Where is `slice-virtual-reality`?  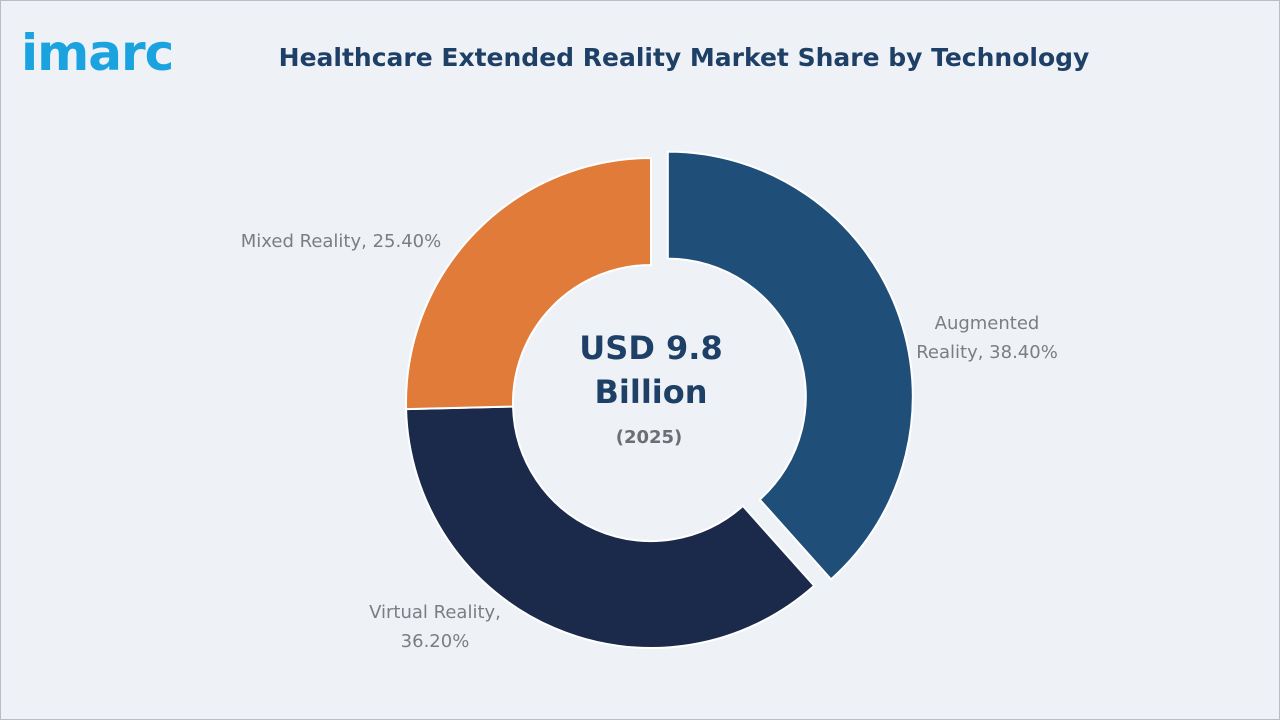 slice-virtual-reality is located at coordinates (610, 527).